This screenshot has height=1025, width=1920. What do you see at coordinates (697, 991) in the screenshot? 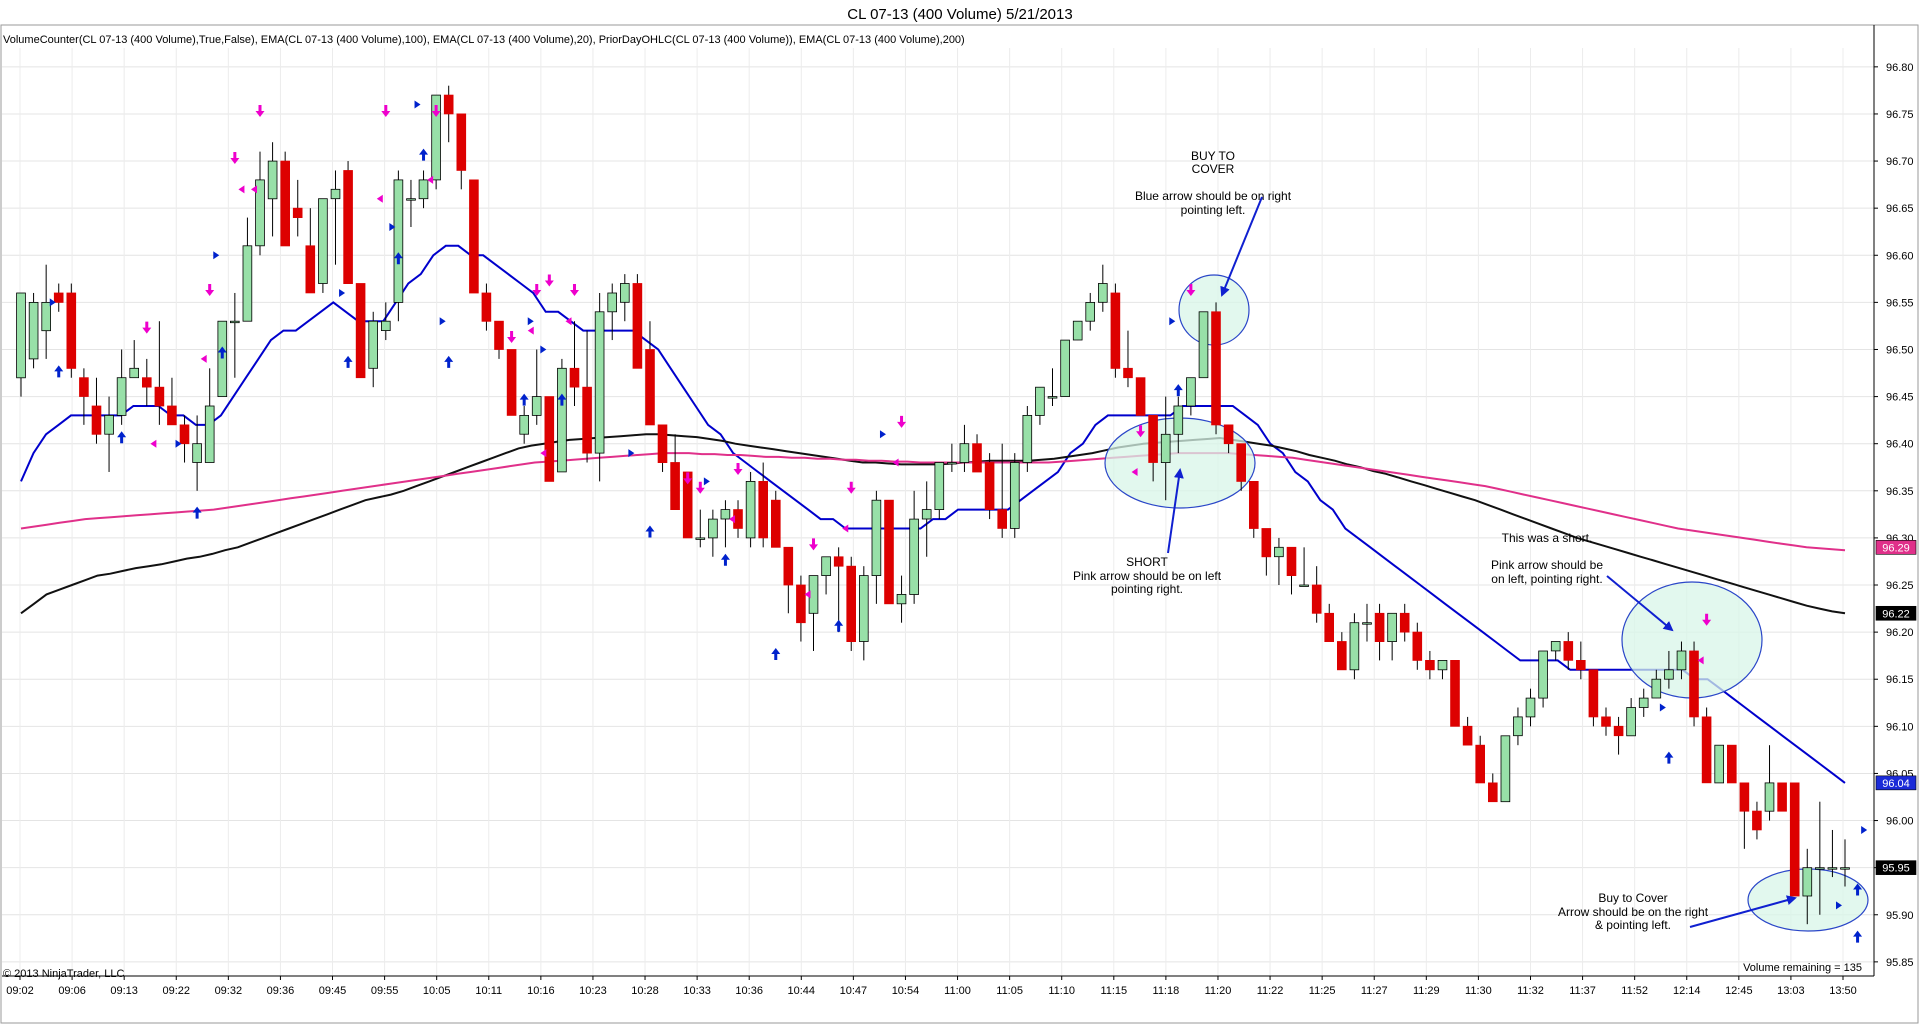
I see `x-tick-label: 10:33` at bounding box center [697, 991].